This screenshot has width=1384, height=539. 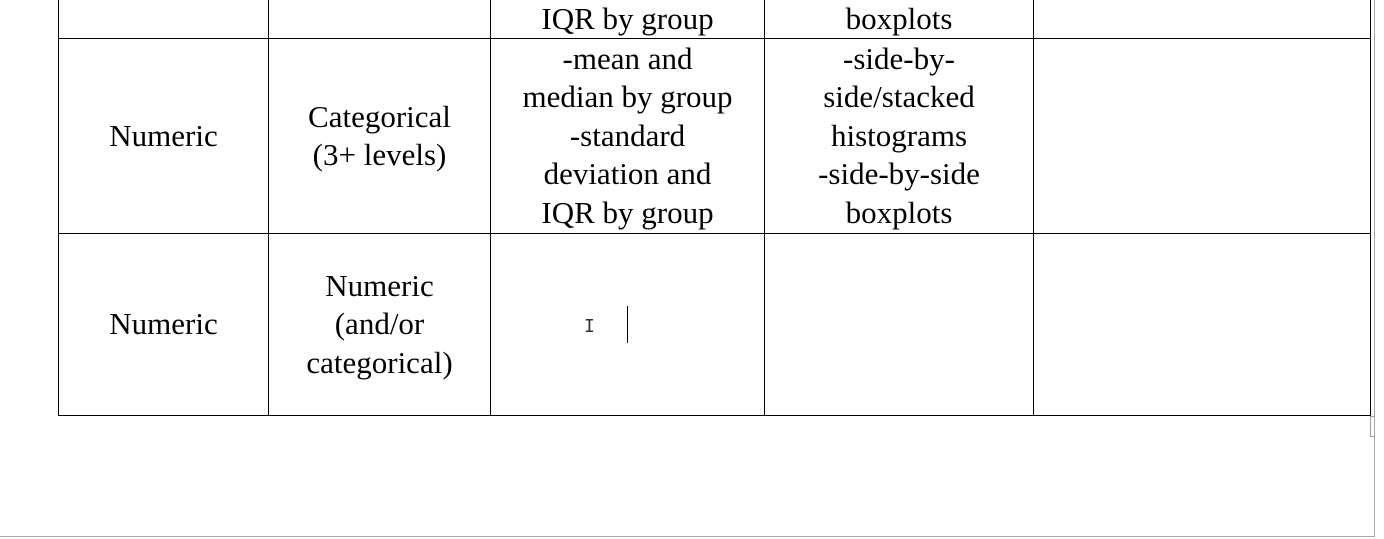 I want to click on cell-text: Categorical (3+ levels), so click(x=379, y=135).